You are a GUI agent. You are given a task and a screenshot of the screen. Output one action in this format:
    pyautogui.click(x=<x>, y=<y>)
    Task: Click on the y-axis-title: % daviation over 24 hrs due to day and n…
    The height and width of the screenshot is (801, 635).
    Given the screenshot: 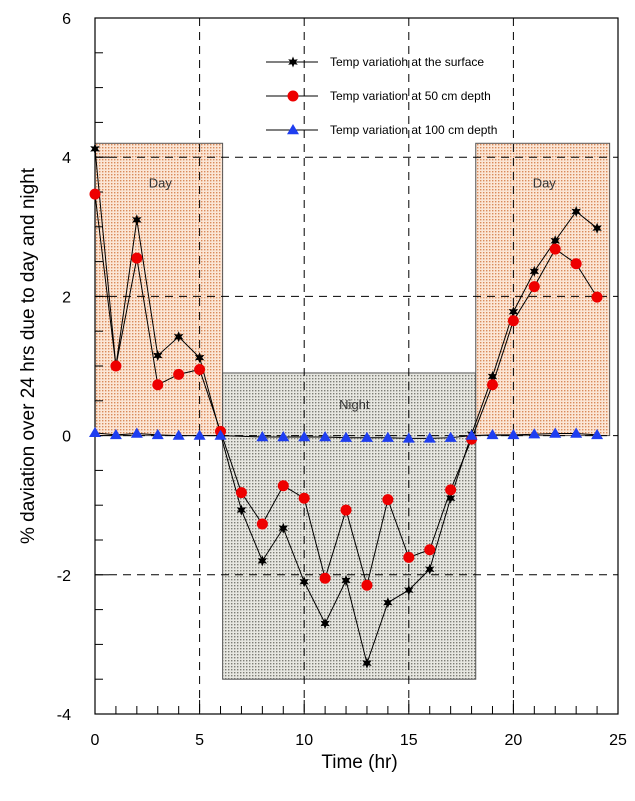 What is the action you would take?
    pyautogui.click(x=28, y=355)
    